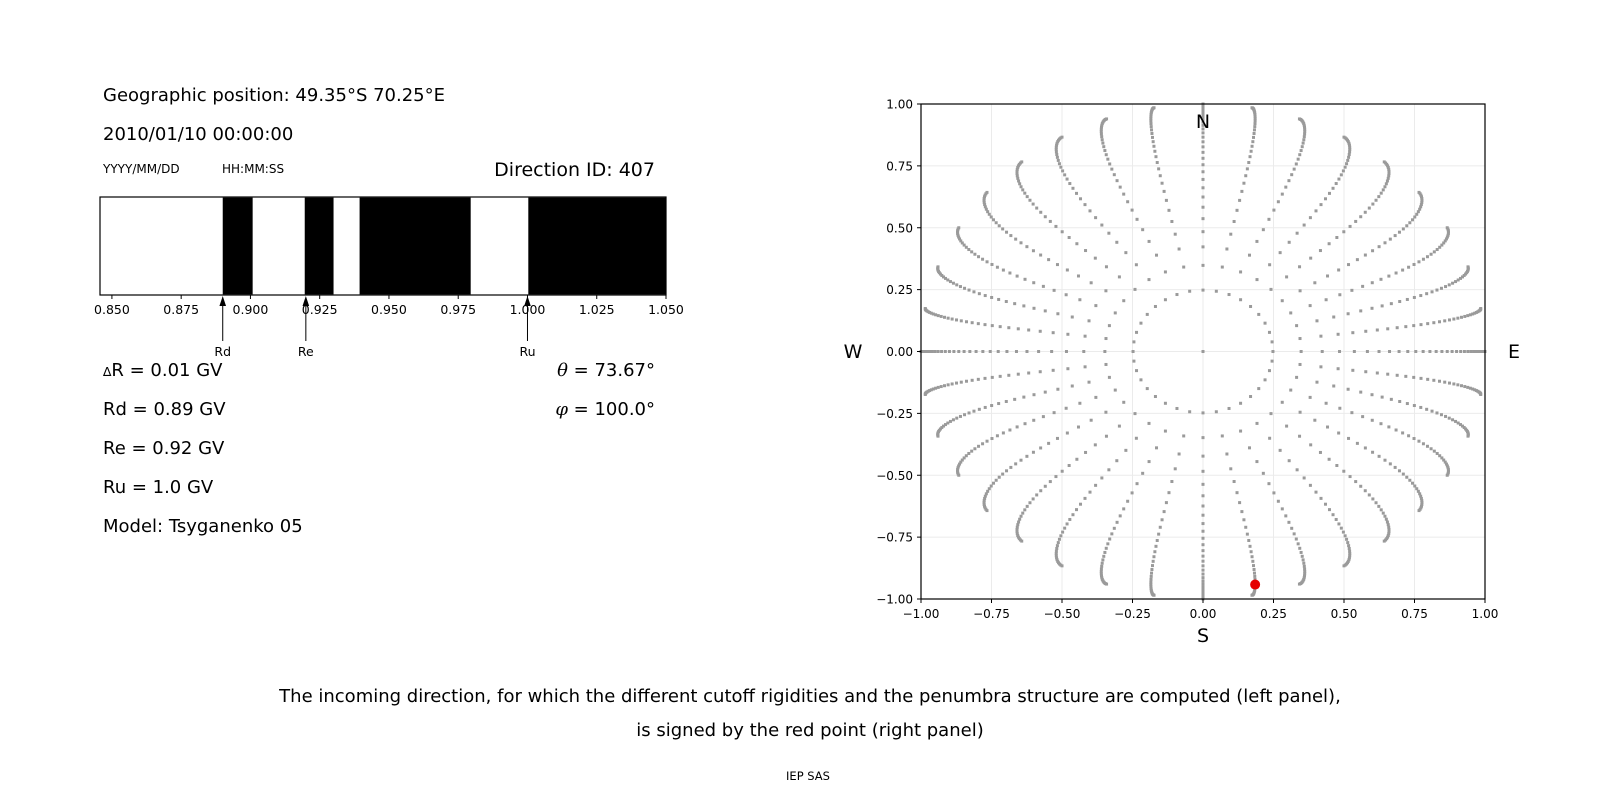  I want to click on y-tick-label: 0.75, so click(899, 166).